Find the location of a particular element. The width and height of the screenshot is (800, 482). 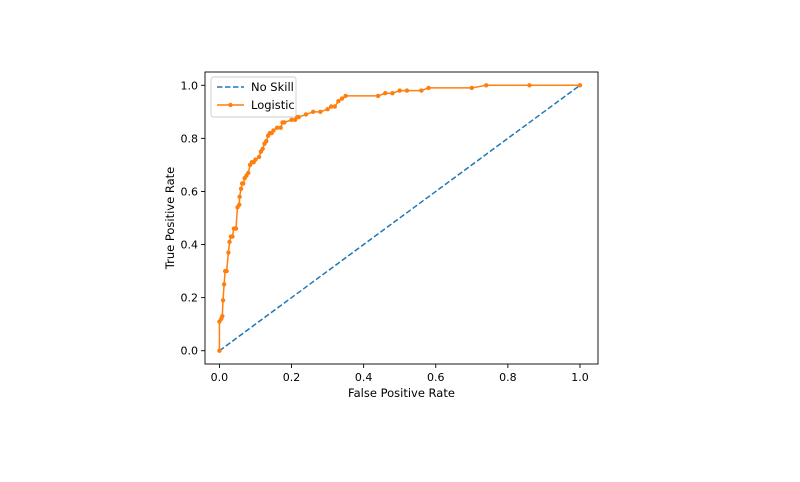

x-tick-label: 0.2 is located at coordinates (292, 377).